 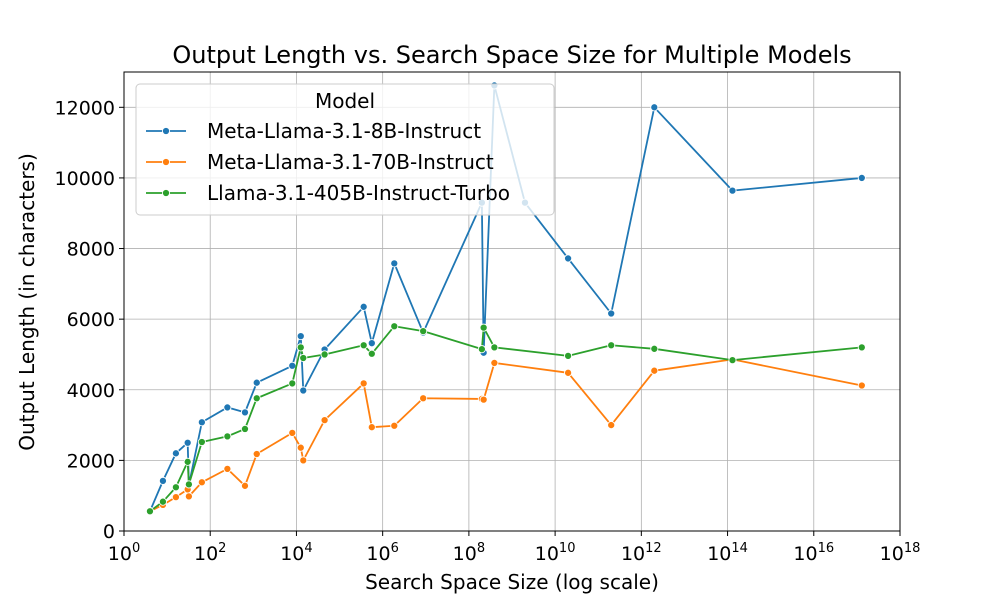 I want to click on legend-title: Model, so click(x=345, y=101).